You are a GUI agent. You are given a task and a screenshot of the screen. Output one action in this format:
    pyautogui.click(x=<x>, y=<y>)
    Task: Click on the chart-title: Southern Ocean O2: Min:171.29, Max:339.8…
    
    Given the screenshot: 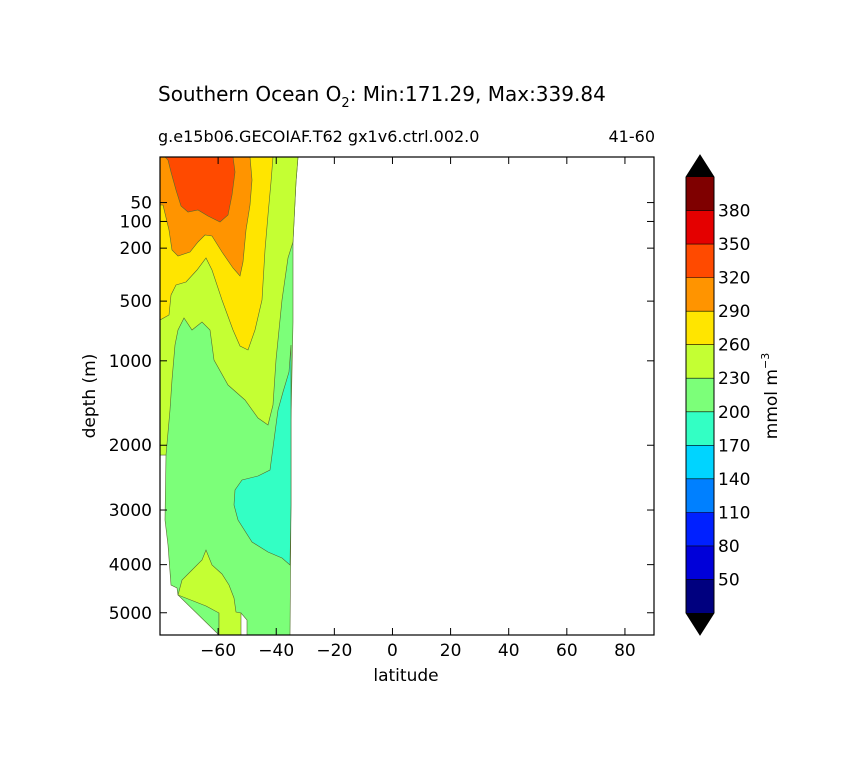 What is the action you would take?
    pyautogui.click(x=382, y=96)
    